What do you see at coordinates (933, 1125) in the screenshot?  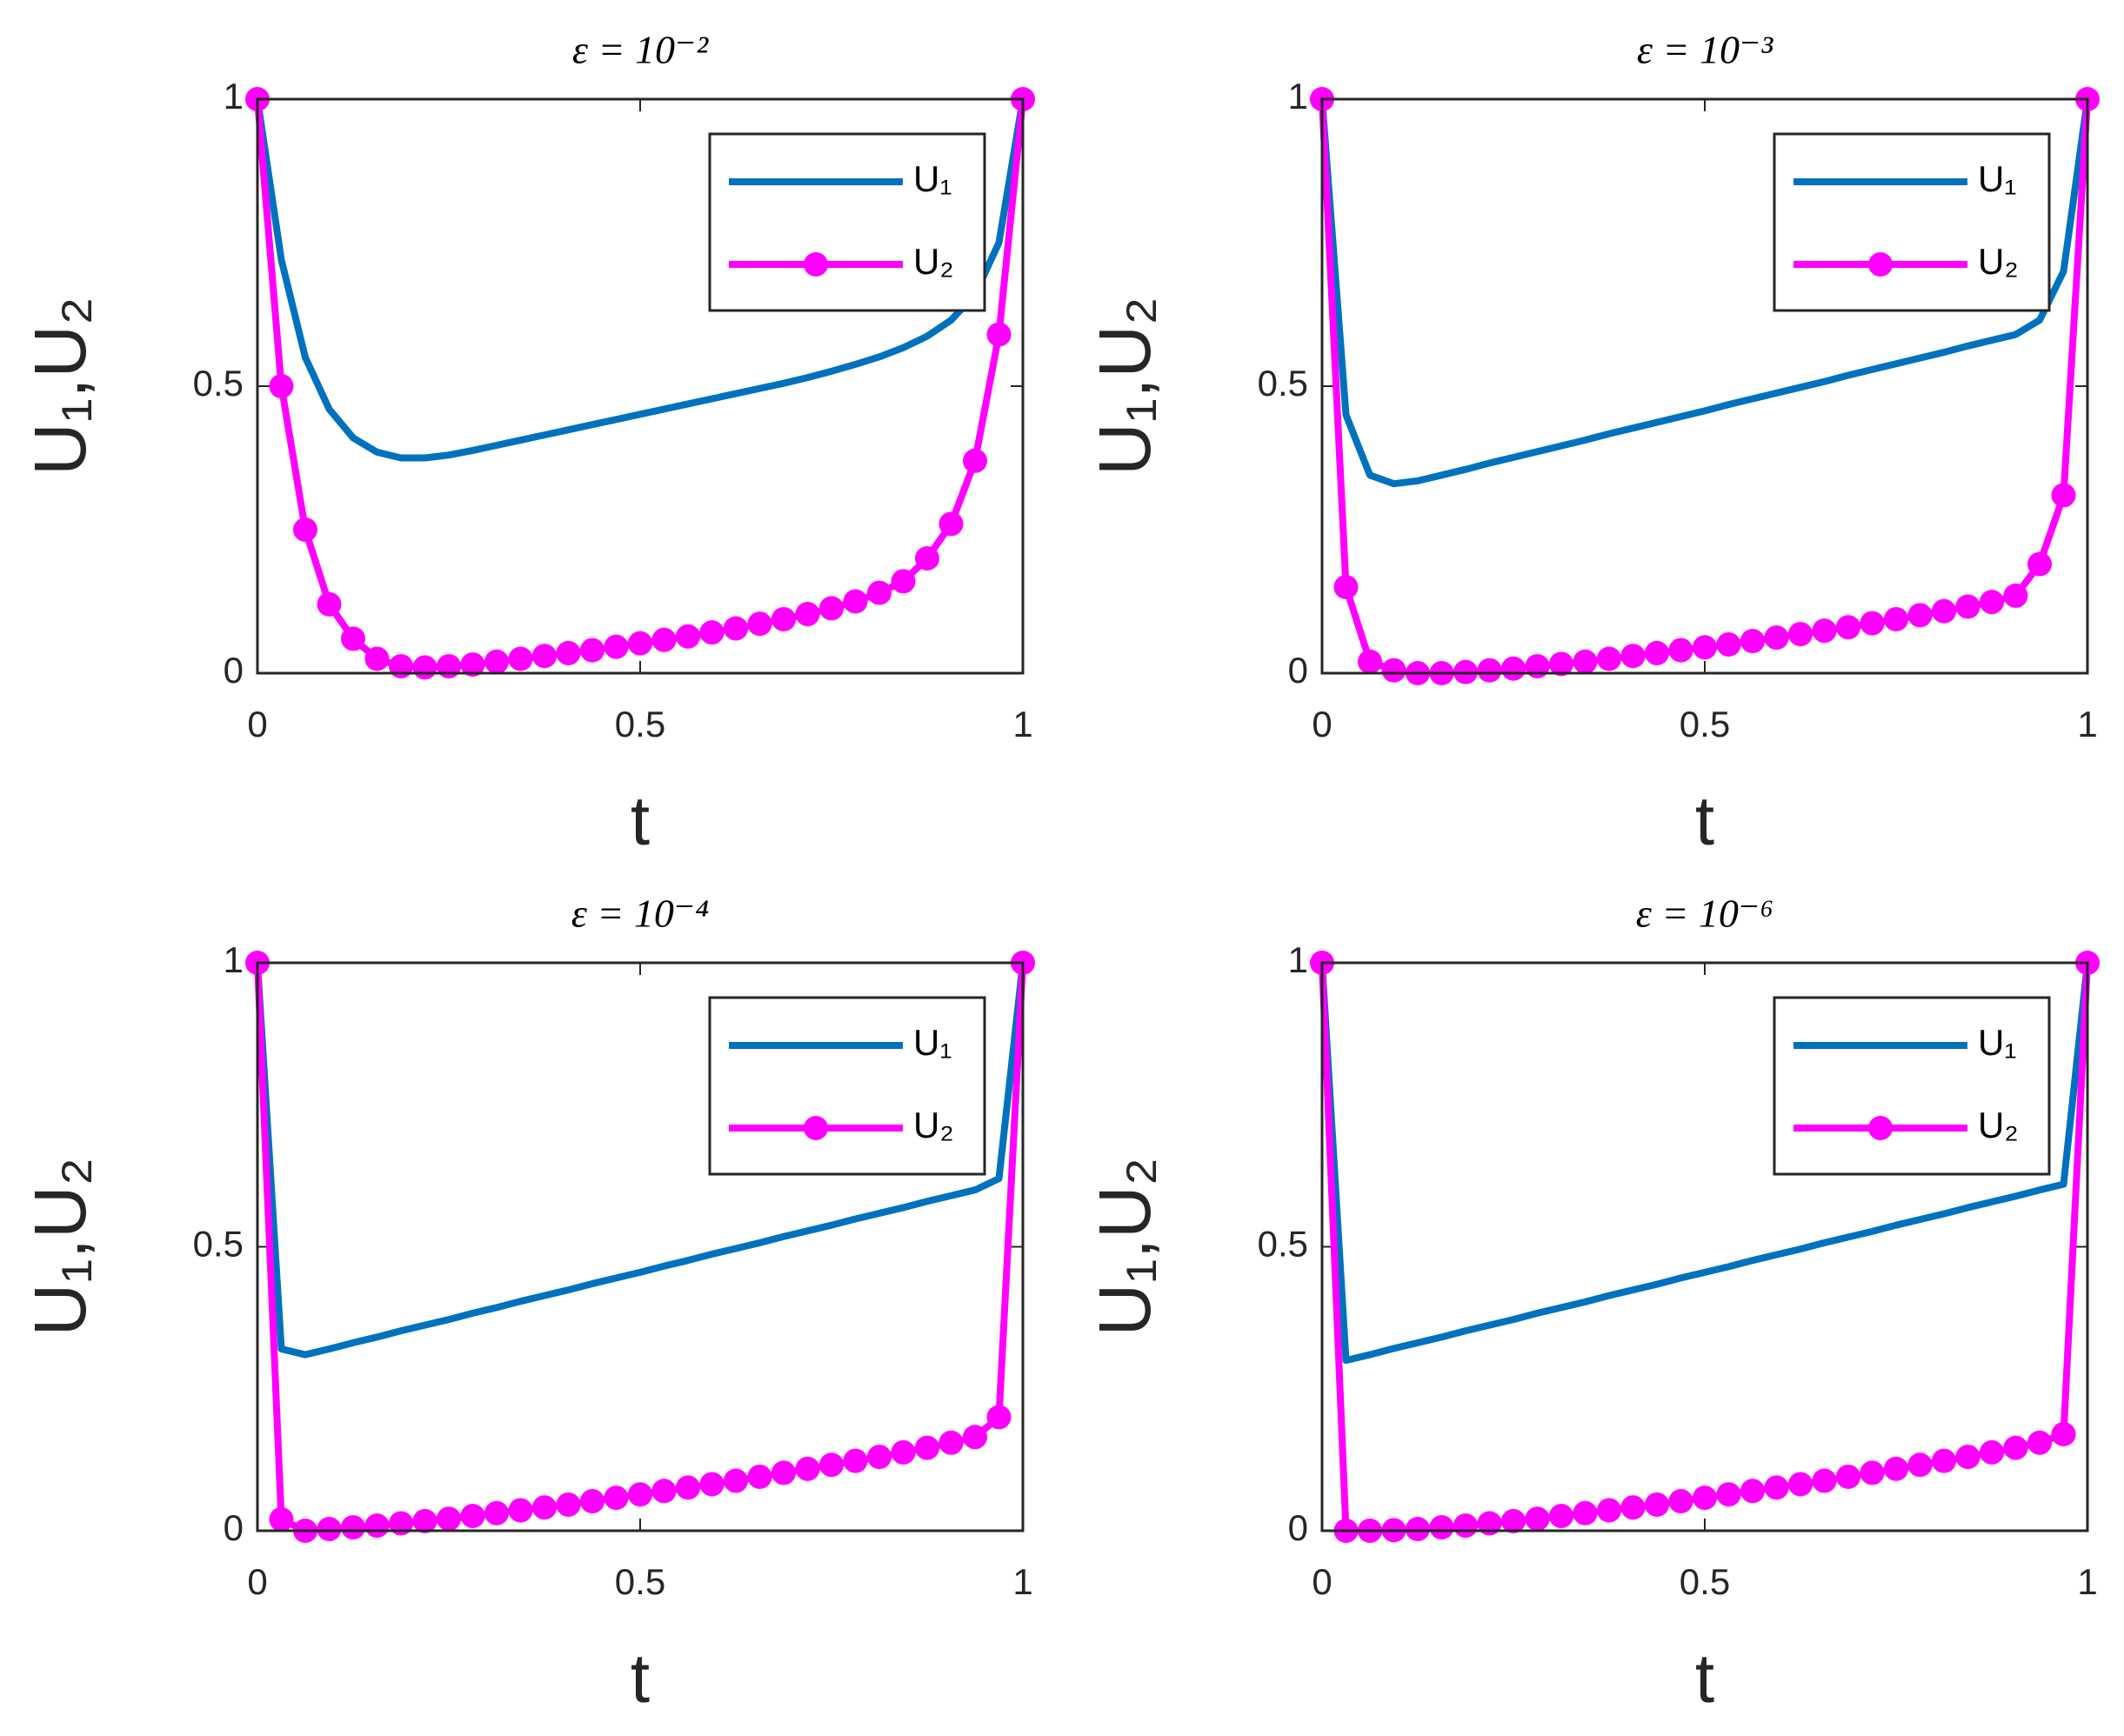 I see `legend-label: U₂` at bounding box center [933, 1125].